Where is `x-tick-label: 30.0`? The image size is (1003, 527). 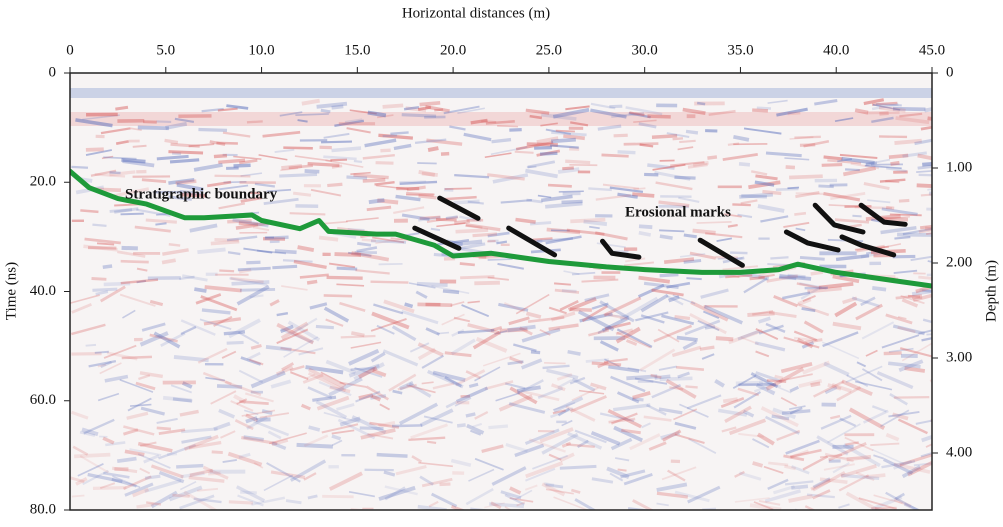 x-tick-label: 30.0 is located at coordinates (645, 50).